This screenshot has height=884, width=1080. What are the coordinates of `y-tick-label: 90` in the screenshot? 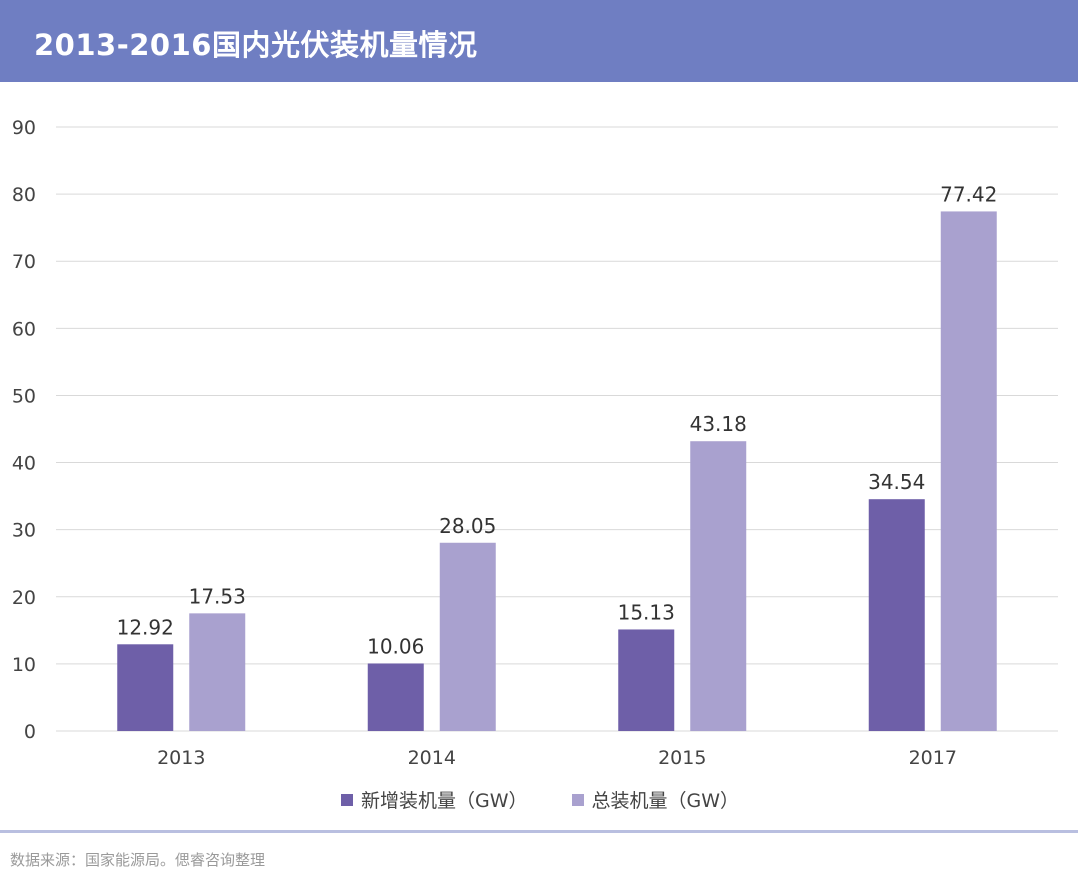 It's located at (24, 128).